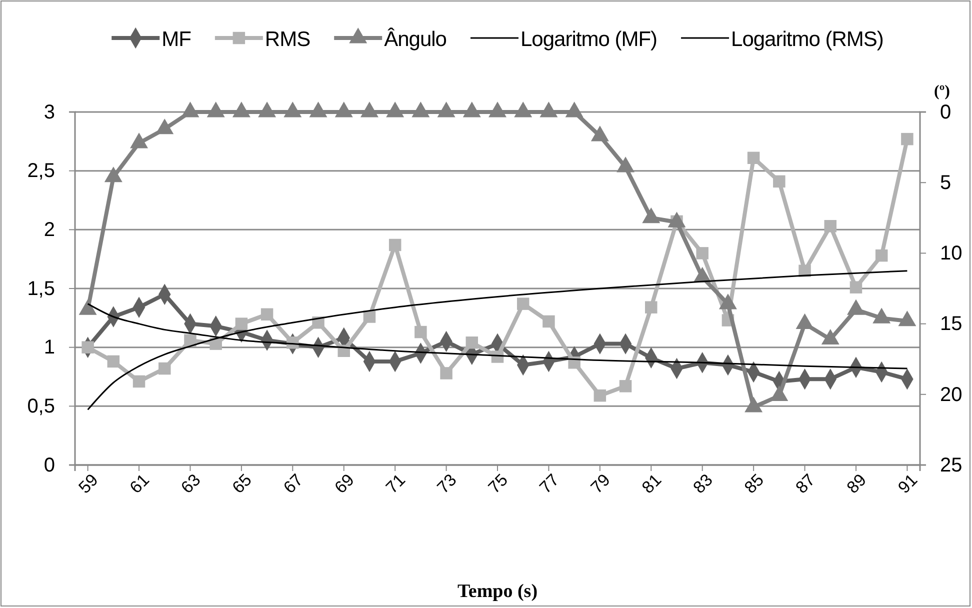  I want to click on y-tick-label: 0,5, so click(41, 407).